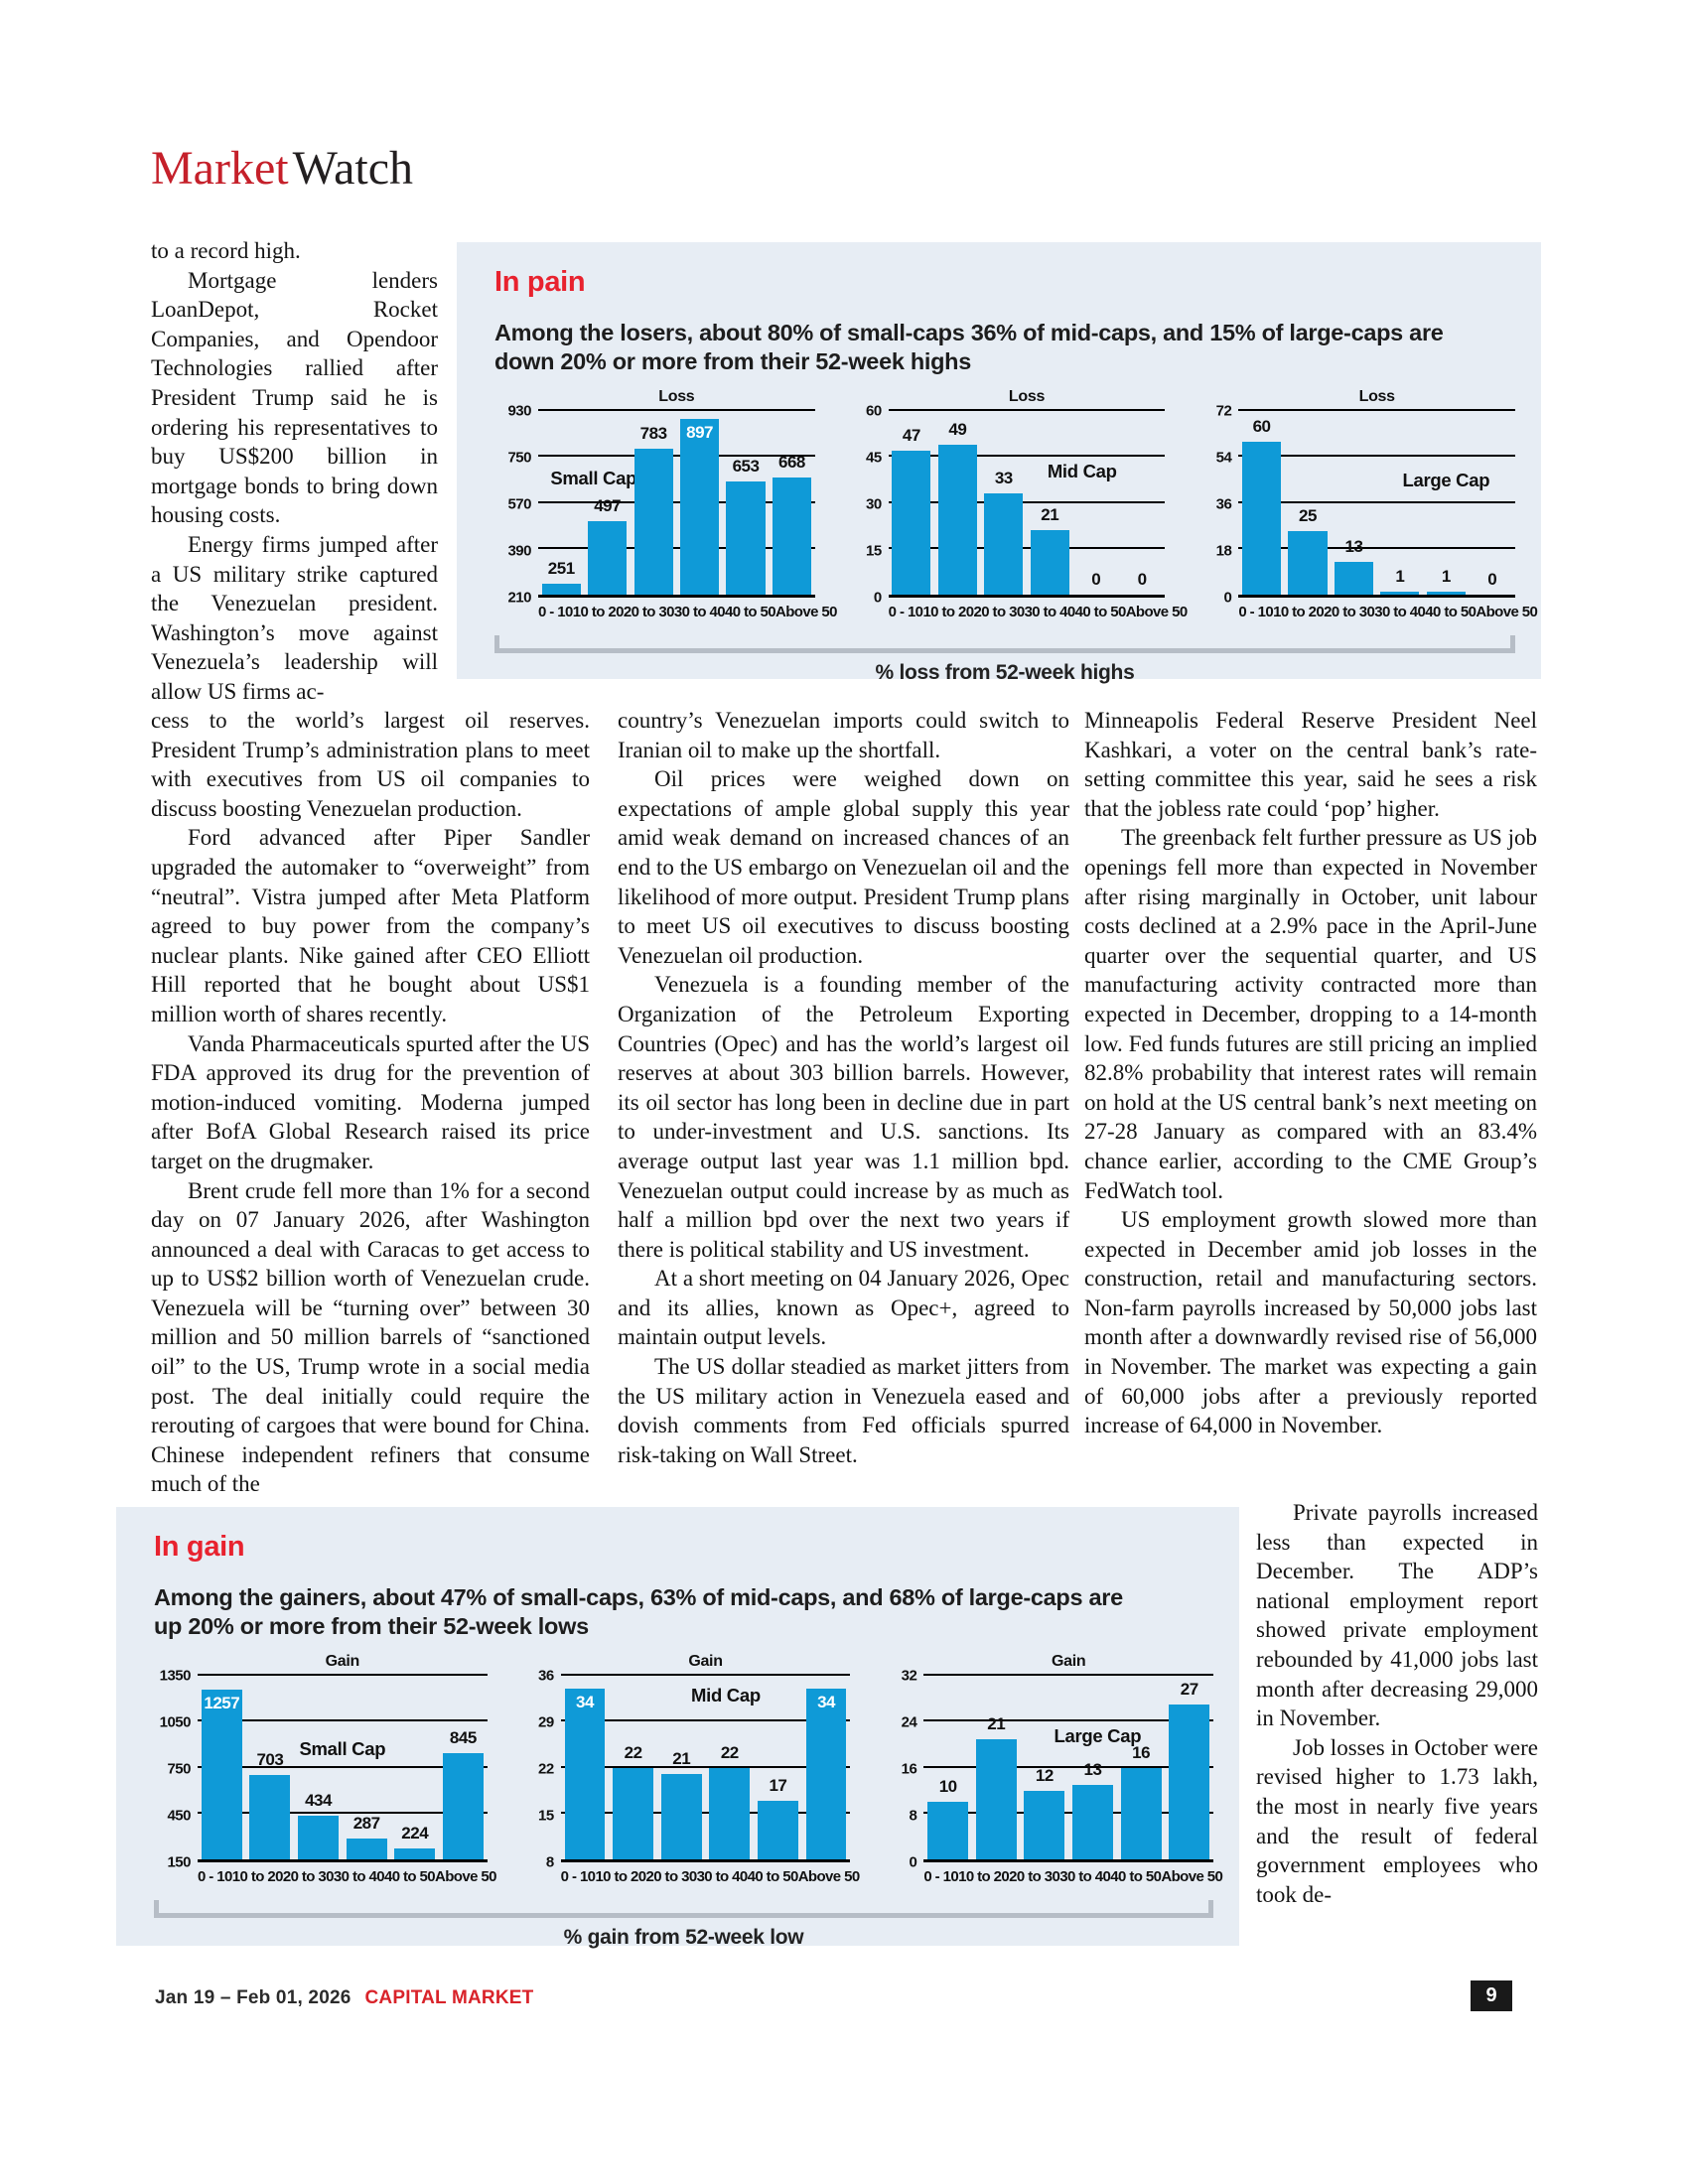 The image size is (1688, 2184). I want to click on footer-magazine-name: CAPITAL MARKET, so click(449, 1997).